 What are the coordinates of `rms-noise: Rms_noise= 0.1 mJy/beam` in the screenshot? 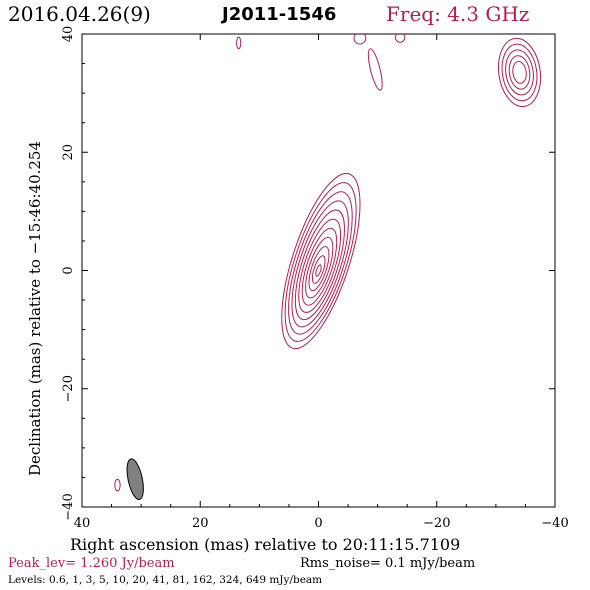 It's located at (388, 563).